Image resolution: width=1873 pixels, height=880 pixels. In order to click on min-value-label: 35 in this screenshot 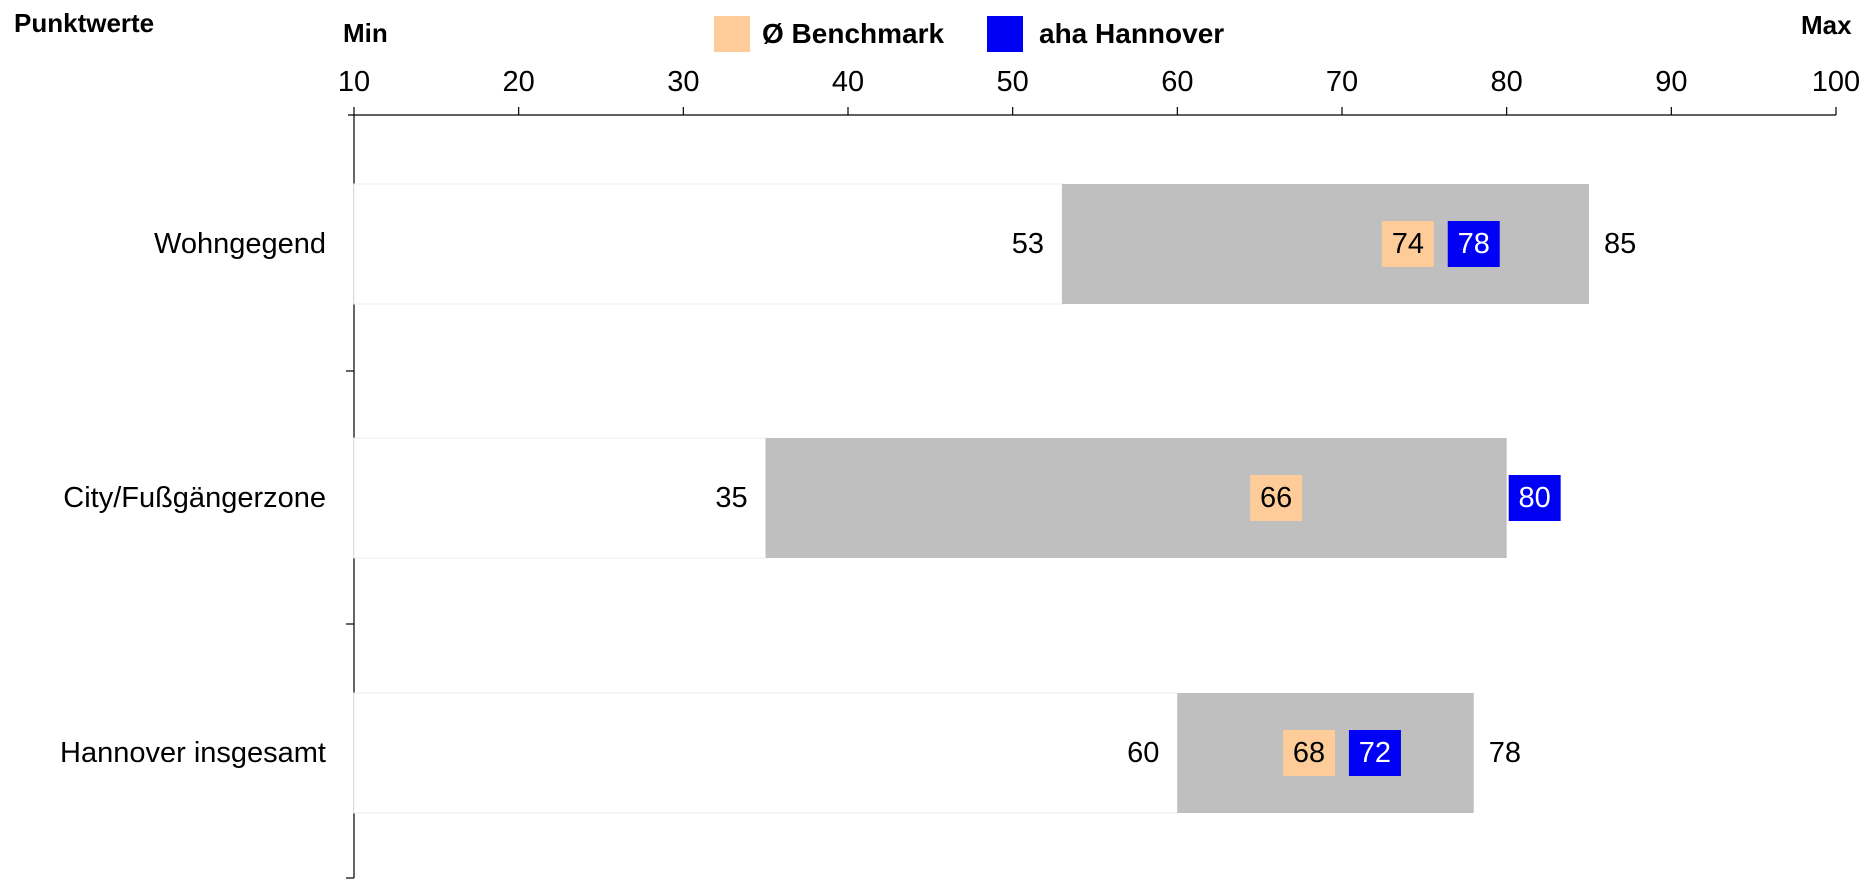, I will do `click(731, 498)`.